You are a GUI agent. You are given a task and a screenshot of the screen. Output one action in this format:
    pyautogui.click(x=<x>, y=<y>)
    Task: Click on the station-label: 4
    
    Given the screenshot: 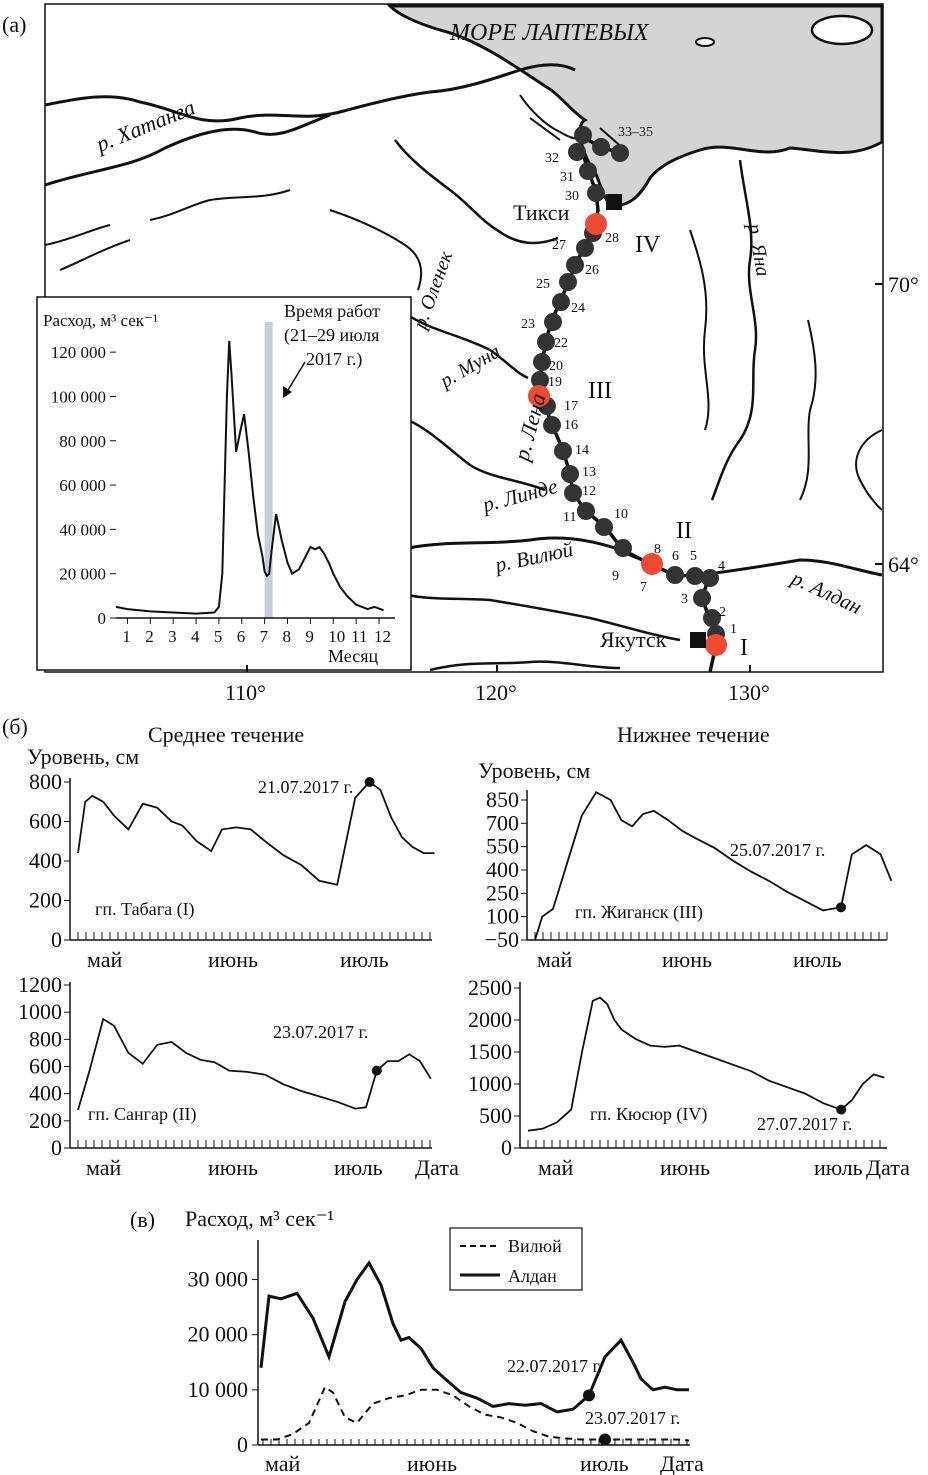 What is the action you would take?
    pyautogui.click(x=721, y=566)
    